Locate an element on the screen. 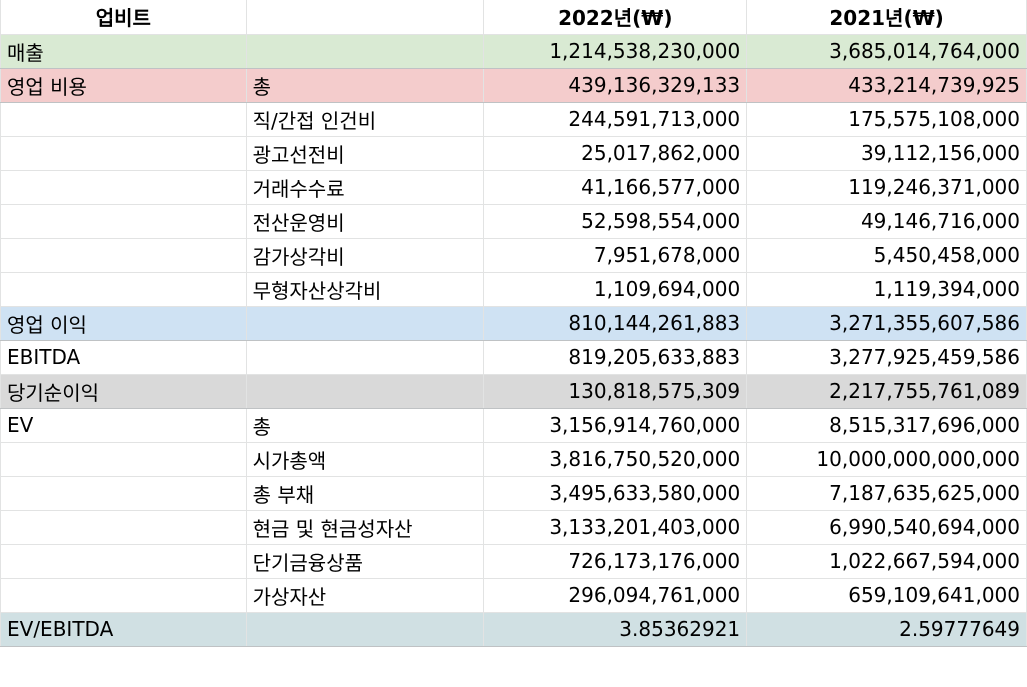 The image size is (1027, 687). table-row: 거래수수료 41,166,577,000 119,246,371,000 is located at coordinates (513, 187).